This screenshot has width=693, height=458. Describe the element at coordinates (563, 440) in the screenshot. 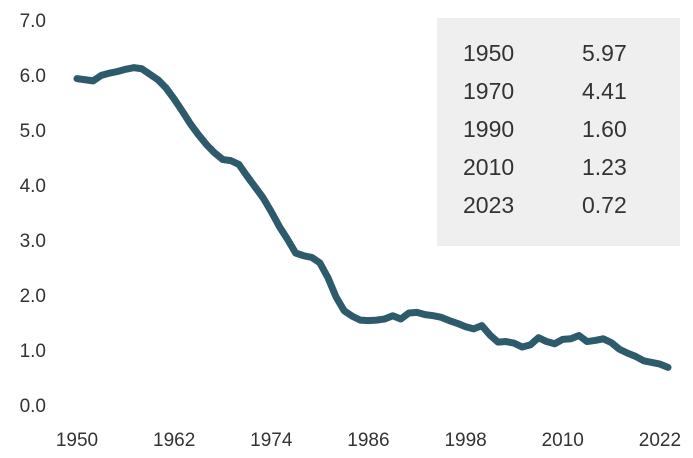

I see `x-tick-label: 2010` at that location.